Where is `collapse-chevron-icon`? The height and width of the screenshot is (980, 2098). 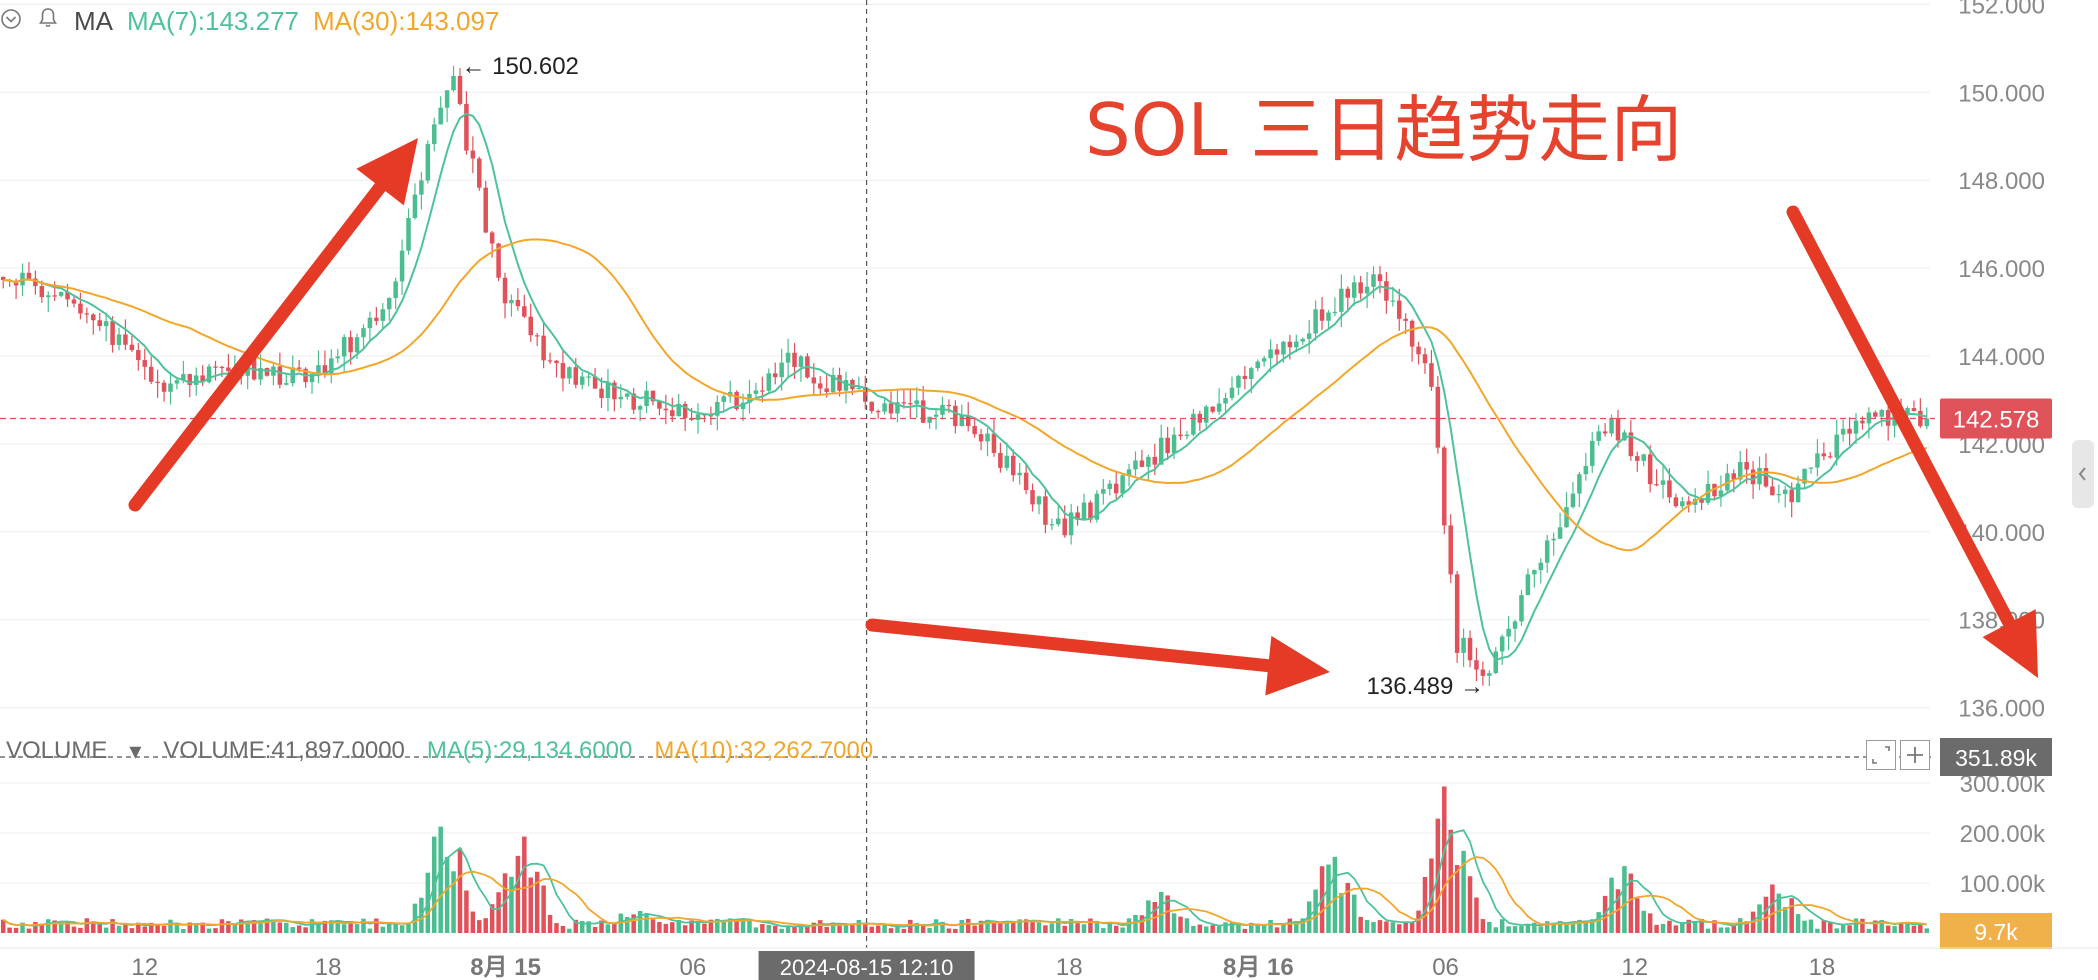
collapse-chevron-icon is located at coordinates (11, 21).